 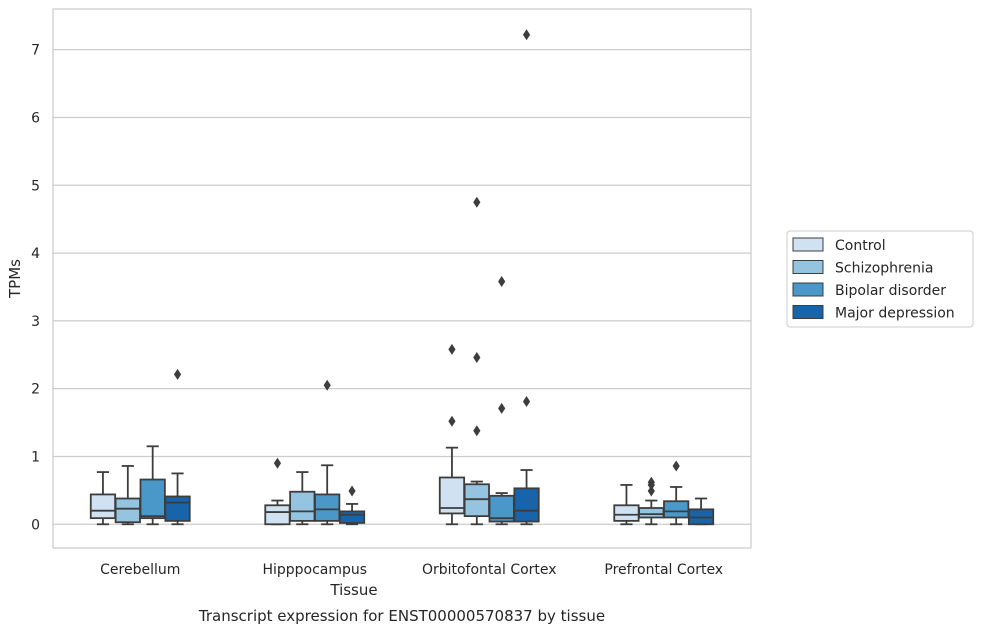 I want to click on y-tick-label: 4, so click(x=35, y=254).